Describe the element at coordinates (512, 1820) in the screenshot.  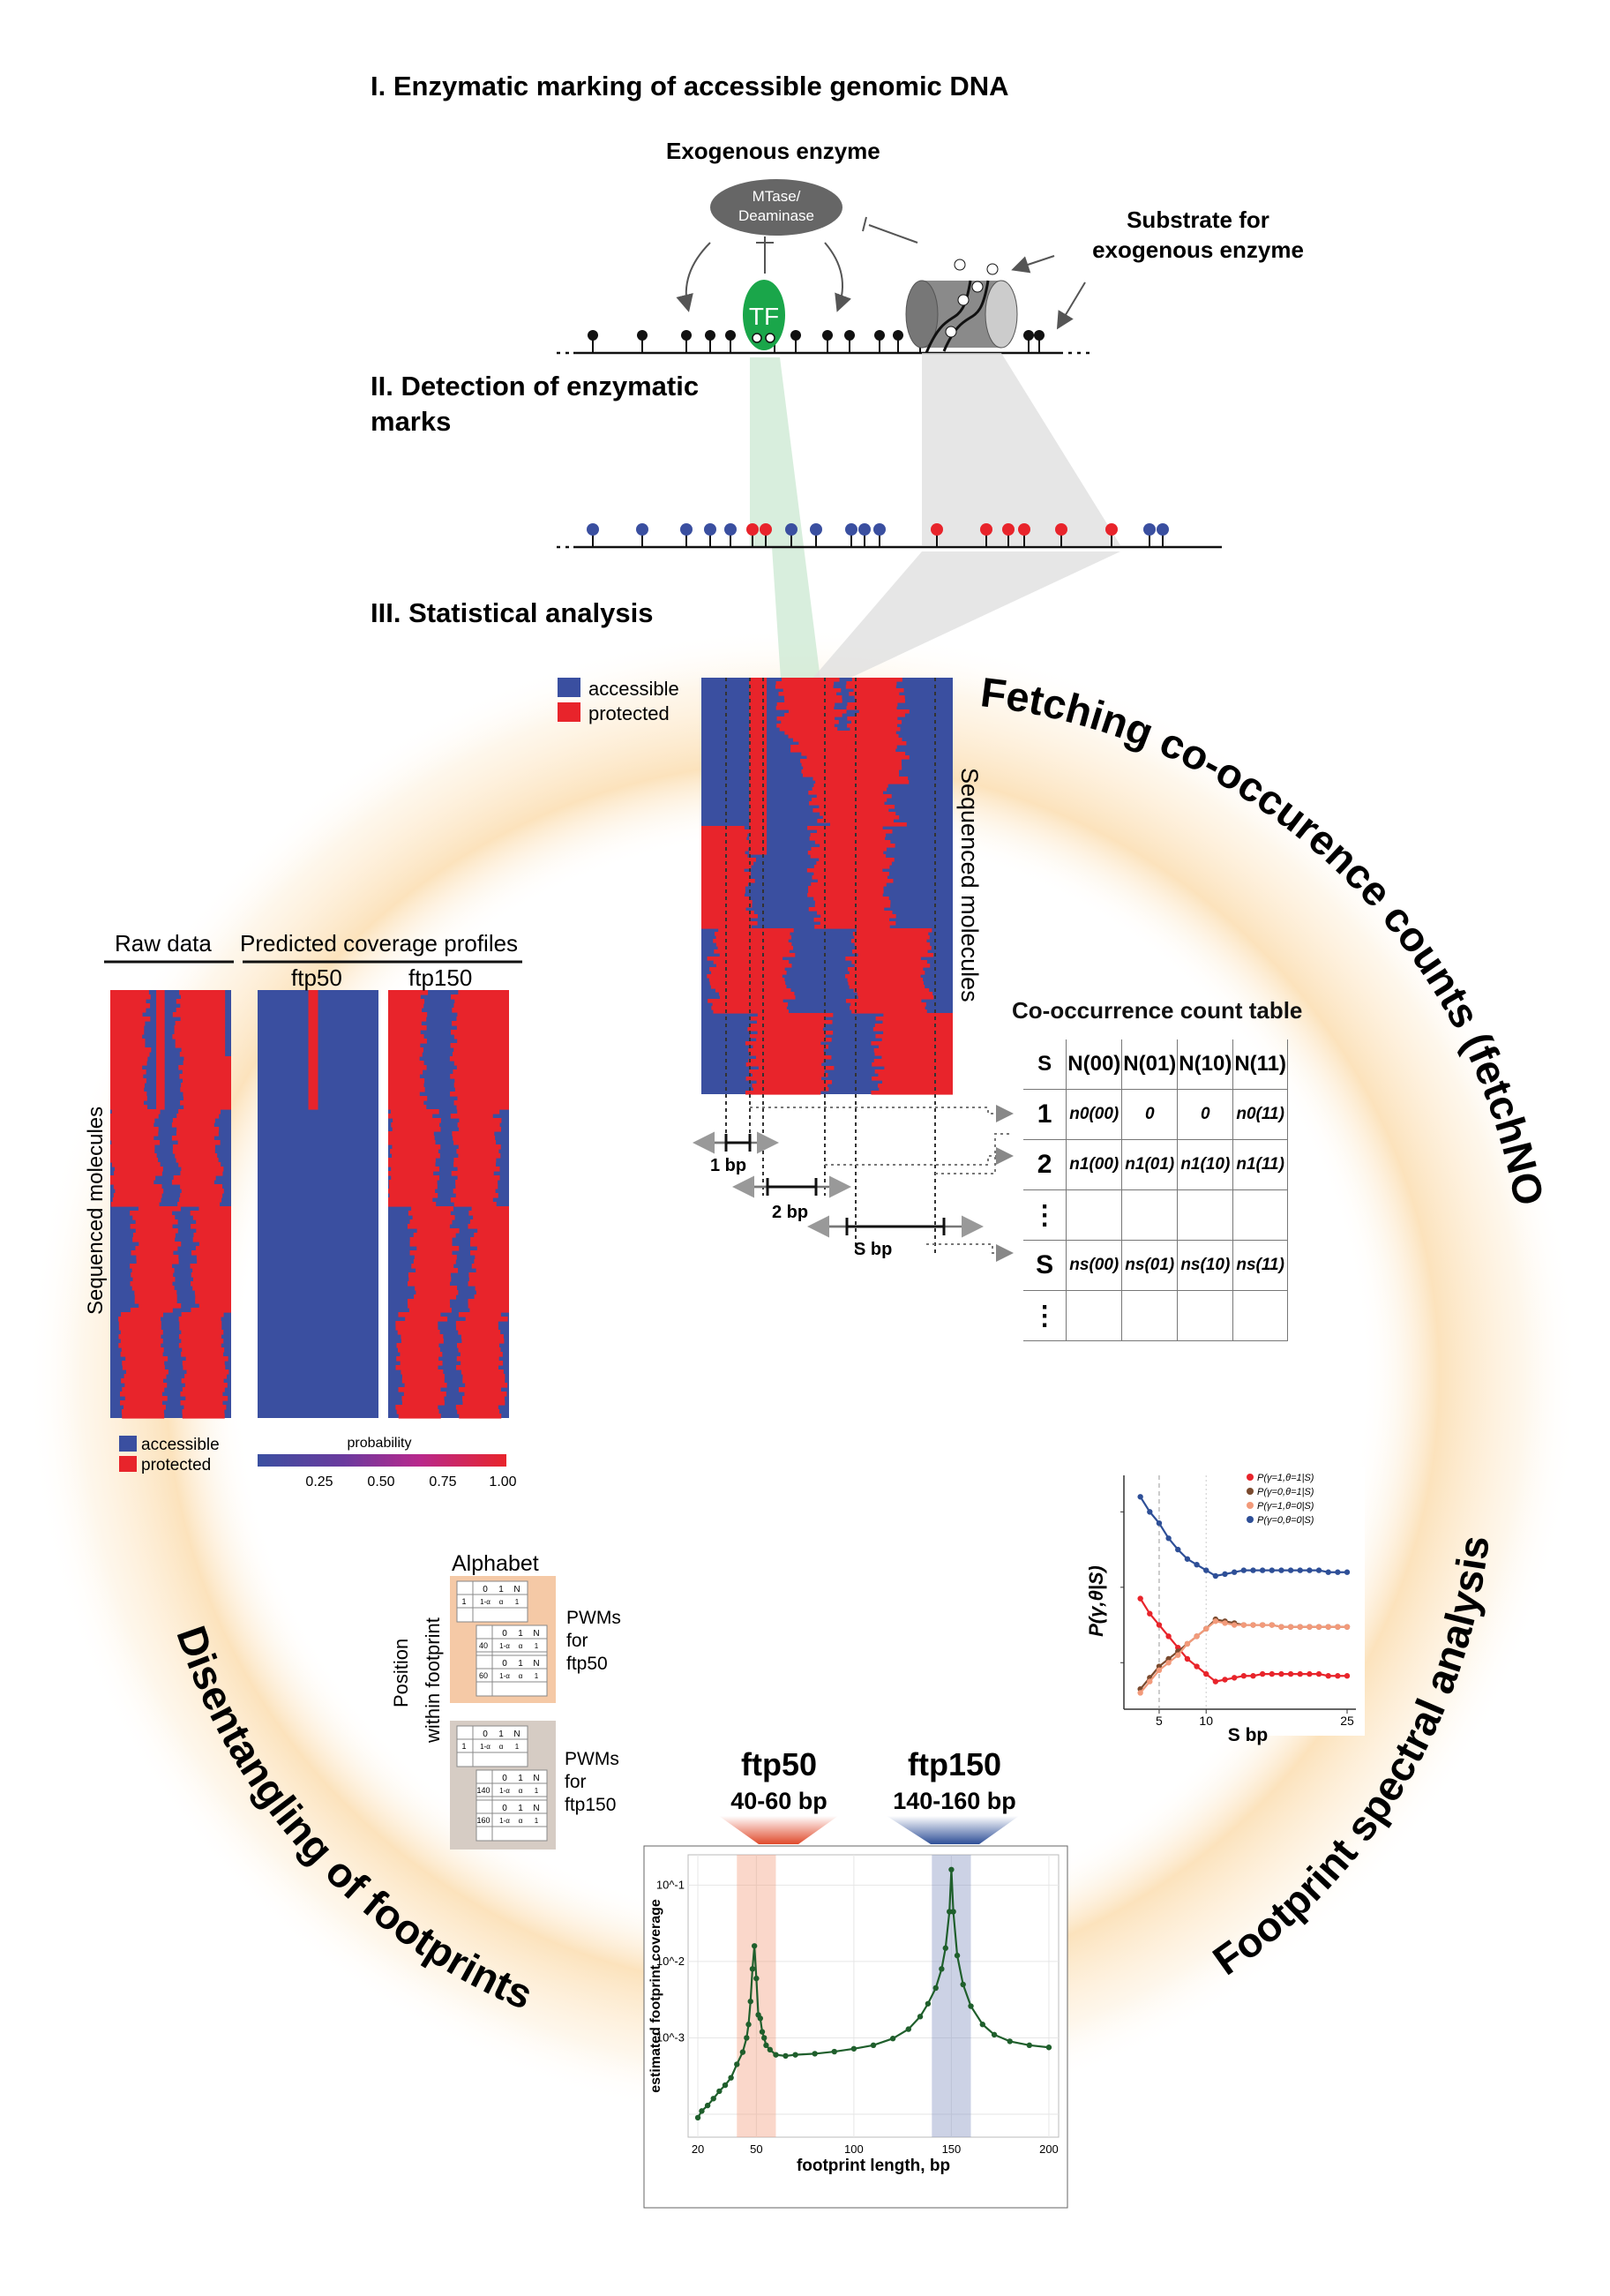
I see `pwm-grid` at that location.